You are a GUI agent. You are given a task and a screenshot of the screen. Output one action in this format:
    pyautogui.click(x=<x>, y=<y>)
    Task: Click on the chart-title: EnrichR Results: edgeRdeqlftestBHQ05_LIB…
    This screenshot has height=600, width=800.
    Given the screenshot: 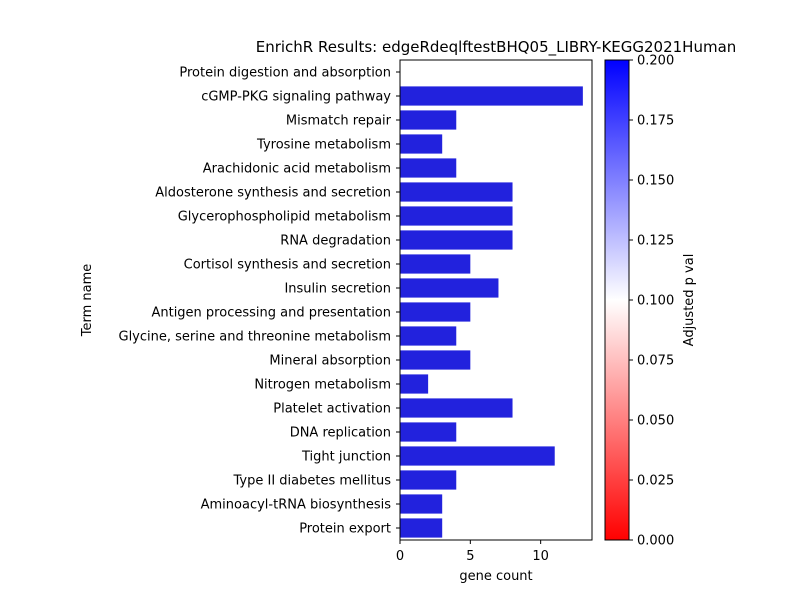 What is the action you would take?
    pyautogui.click(x=496, y=47)
    